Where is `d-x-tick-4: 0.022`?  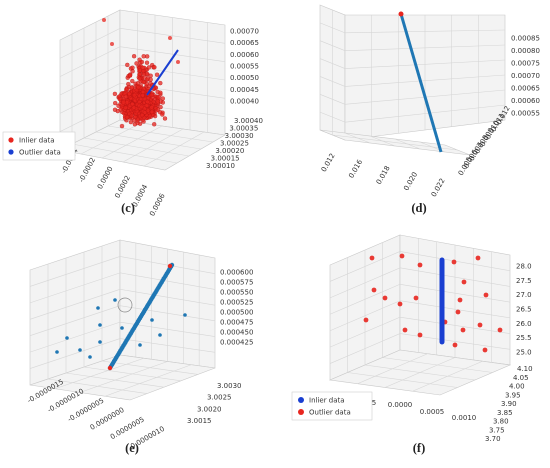 d-x-tick-4: 0.022 is located at coordinates (438, 187).